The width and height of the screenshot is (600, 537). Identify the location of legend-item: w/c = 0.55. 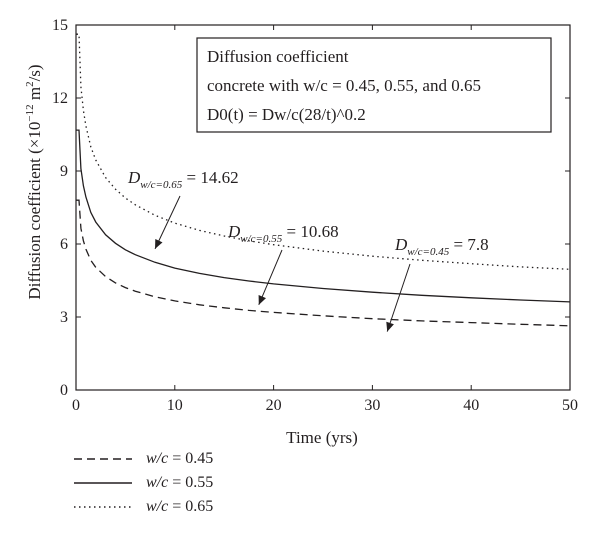
(202, 483).